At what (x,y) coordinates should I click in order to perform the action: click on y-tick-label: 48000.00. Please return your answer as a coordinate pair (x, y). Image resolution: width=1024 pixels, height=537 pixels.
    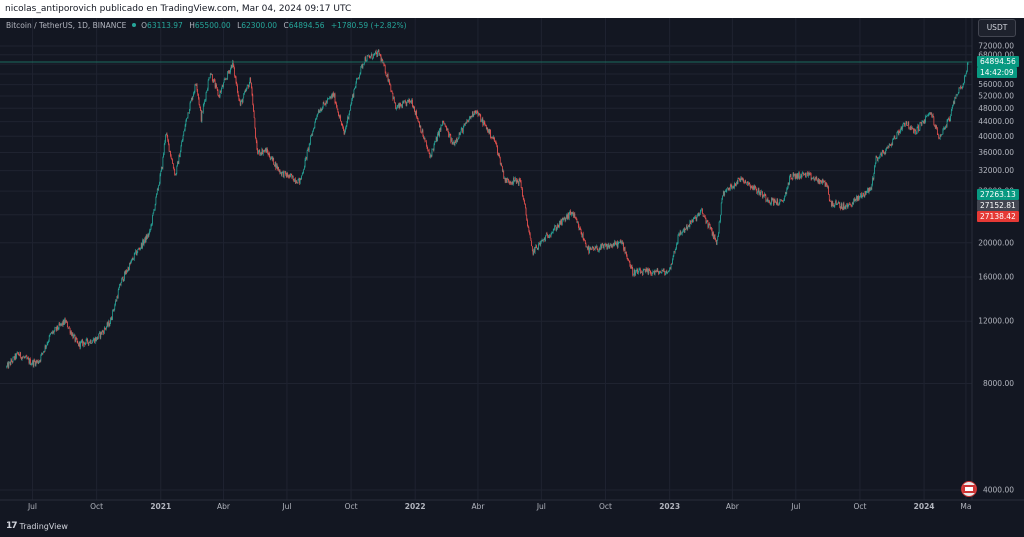
    Looking at the image, I should click on (996, 108).